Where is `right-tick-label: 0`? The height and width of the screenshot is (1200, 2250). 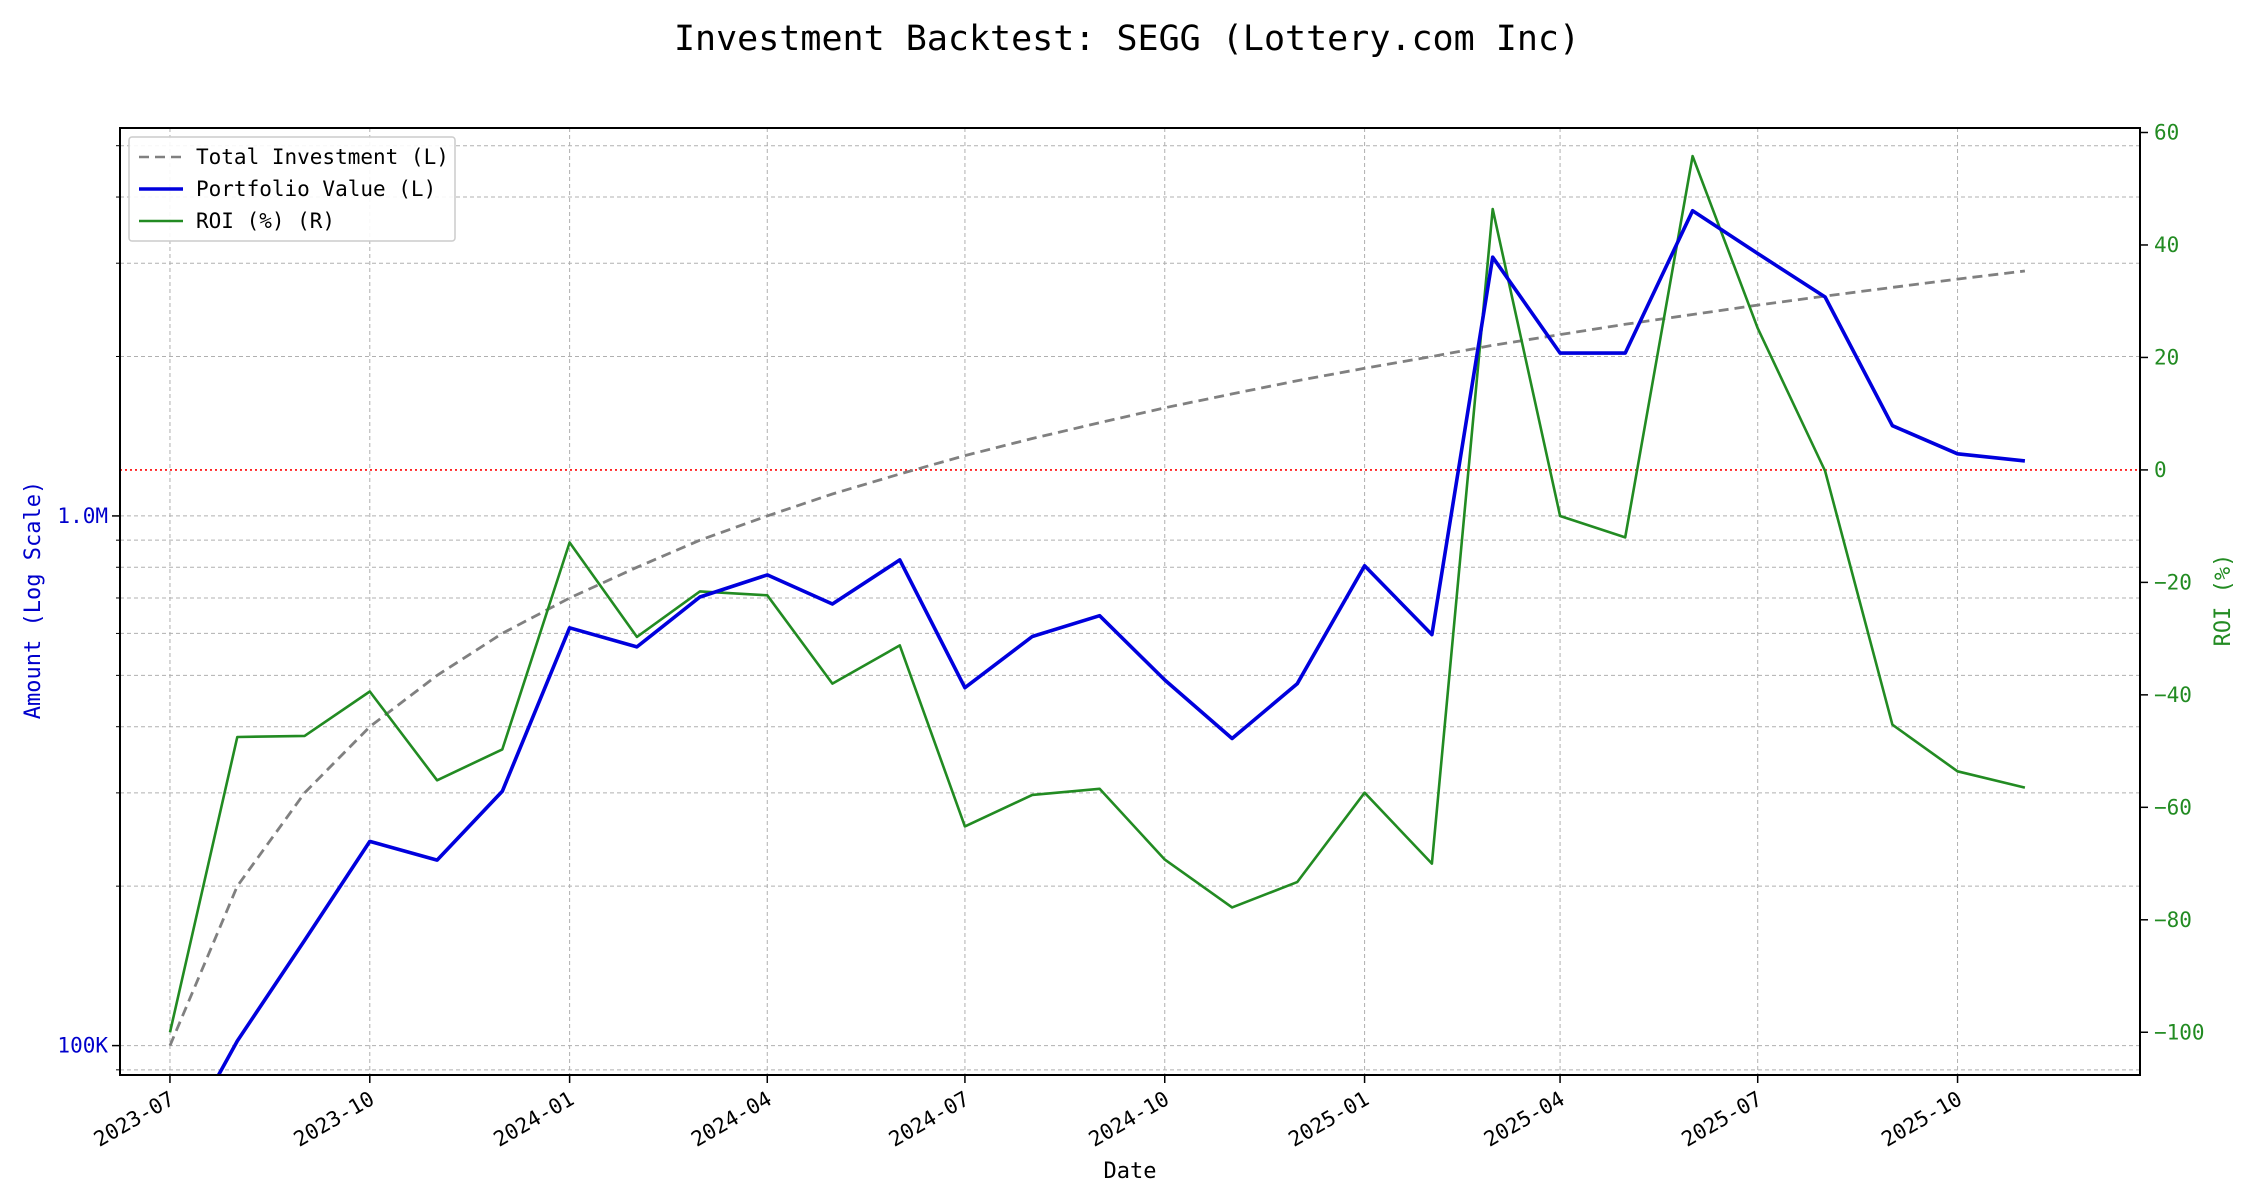 right-tick-label: 0 is located at coordinates (2160, 470).